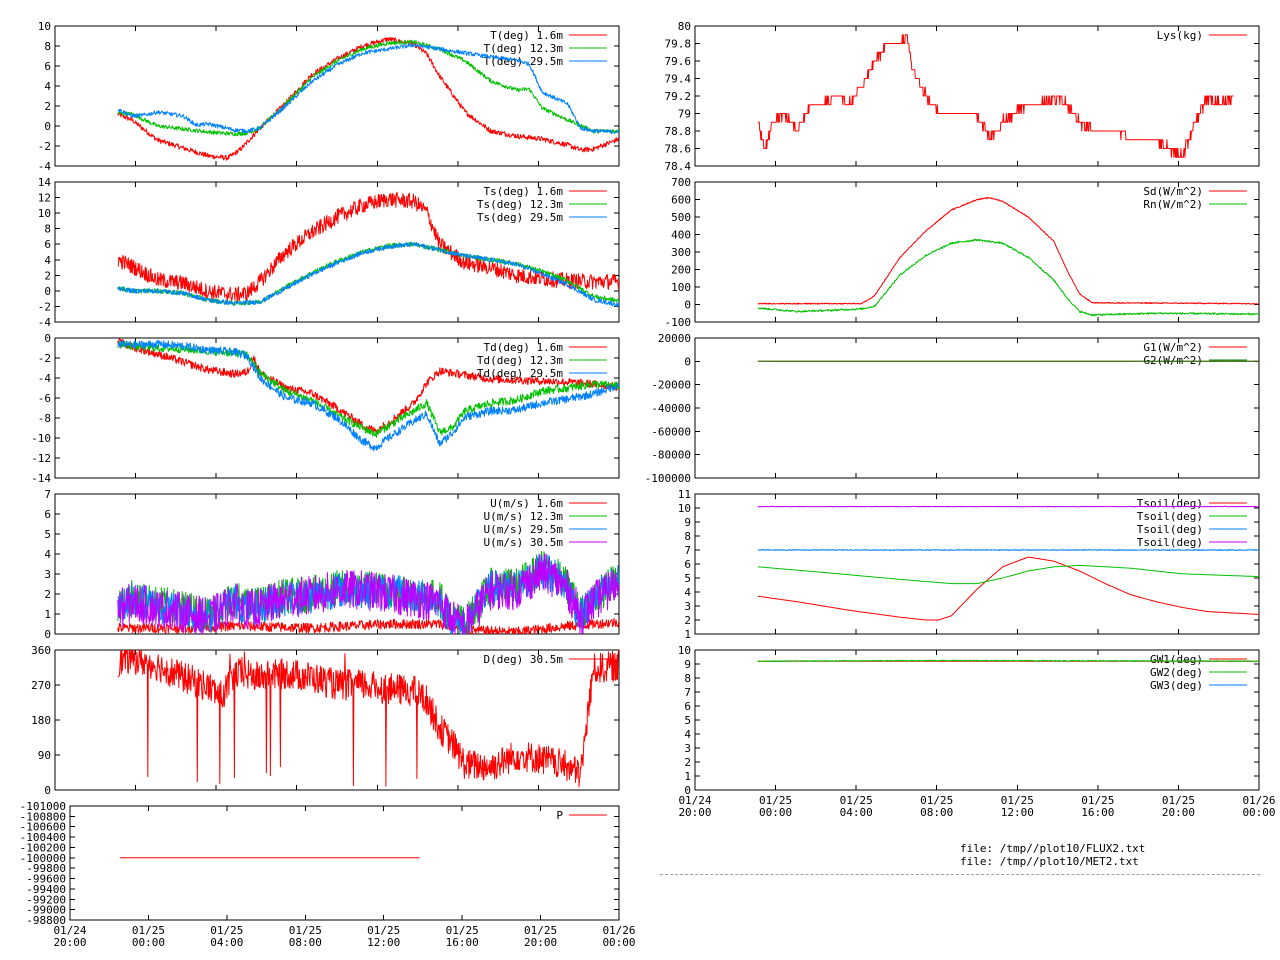 The height and width of the screenshot is (960, 1280). What do you see at coordinates (524, 542) in the screenshot?
I see `legend-label: U(m/s) 30.5m` at bounding box center [524, 542].